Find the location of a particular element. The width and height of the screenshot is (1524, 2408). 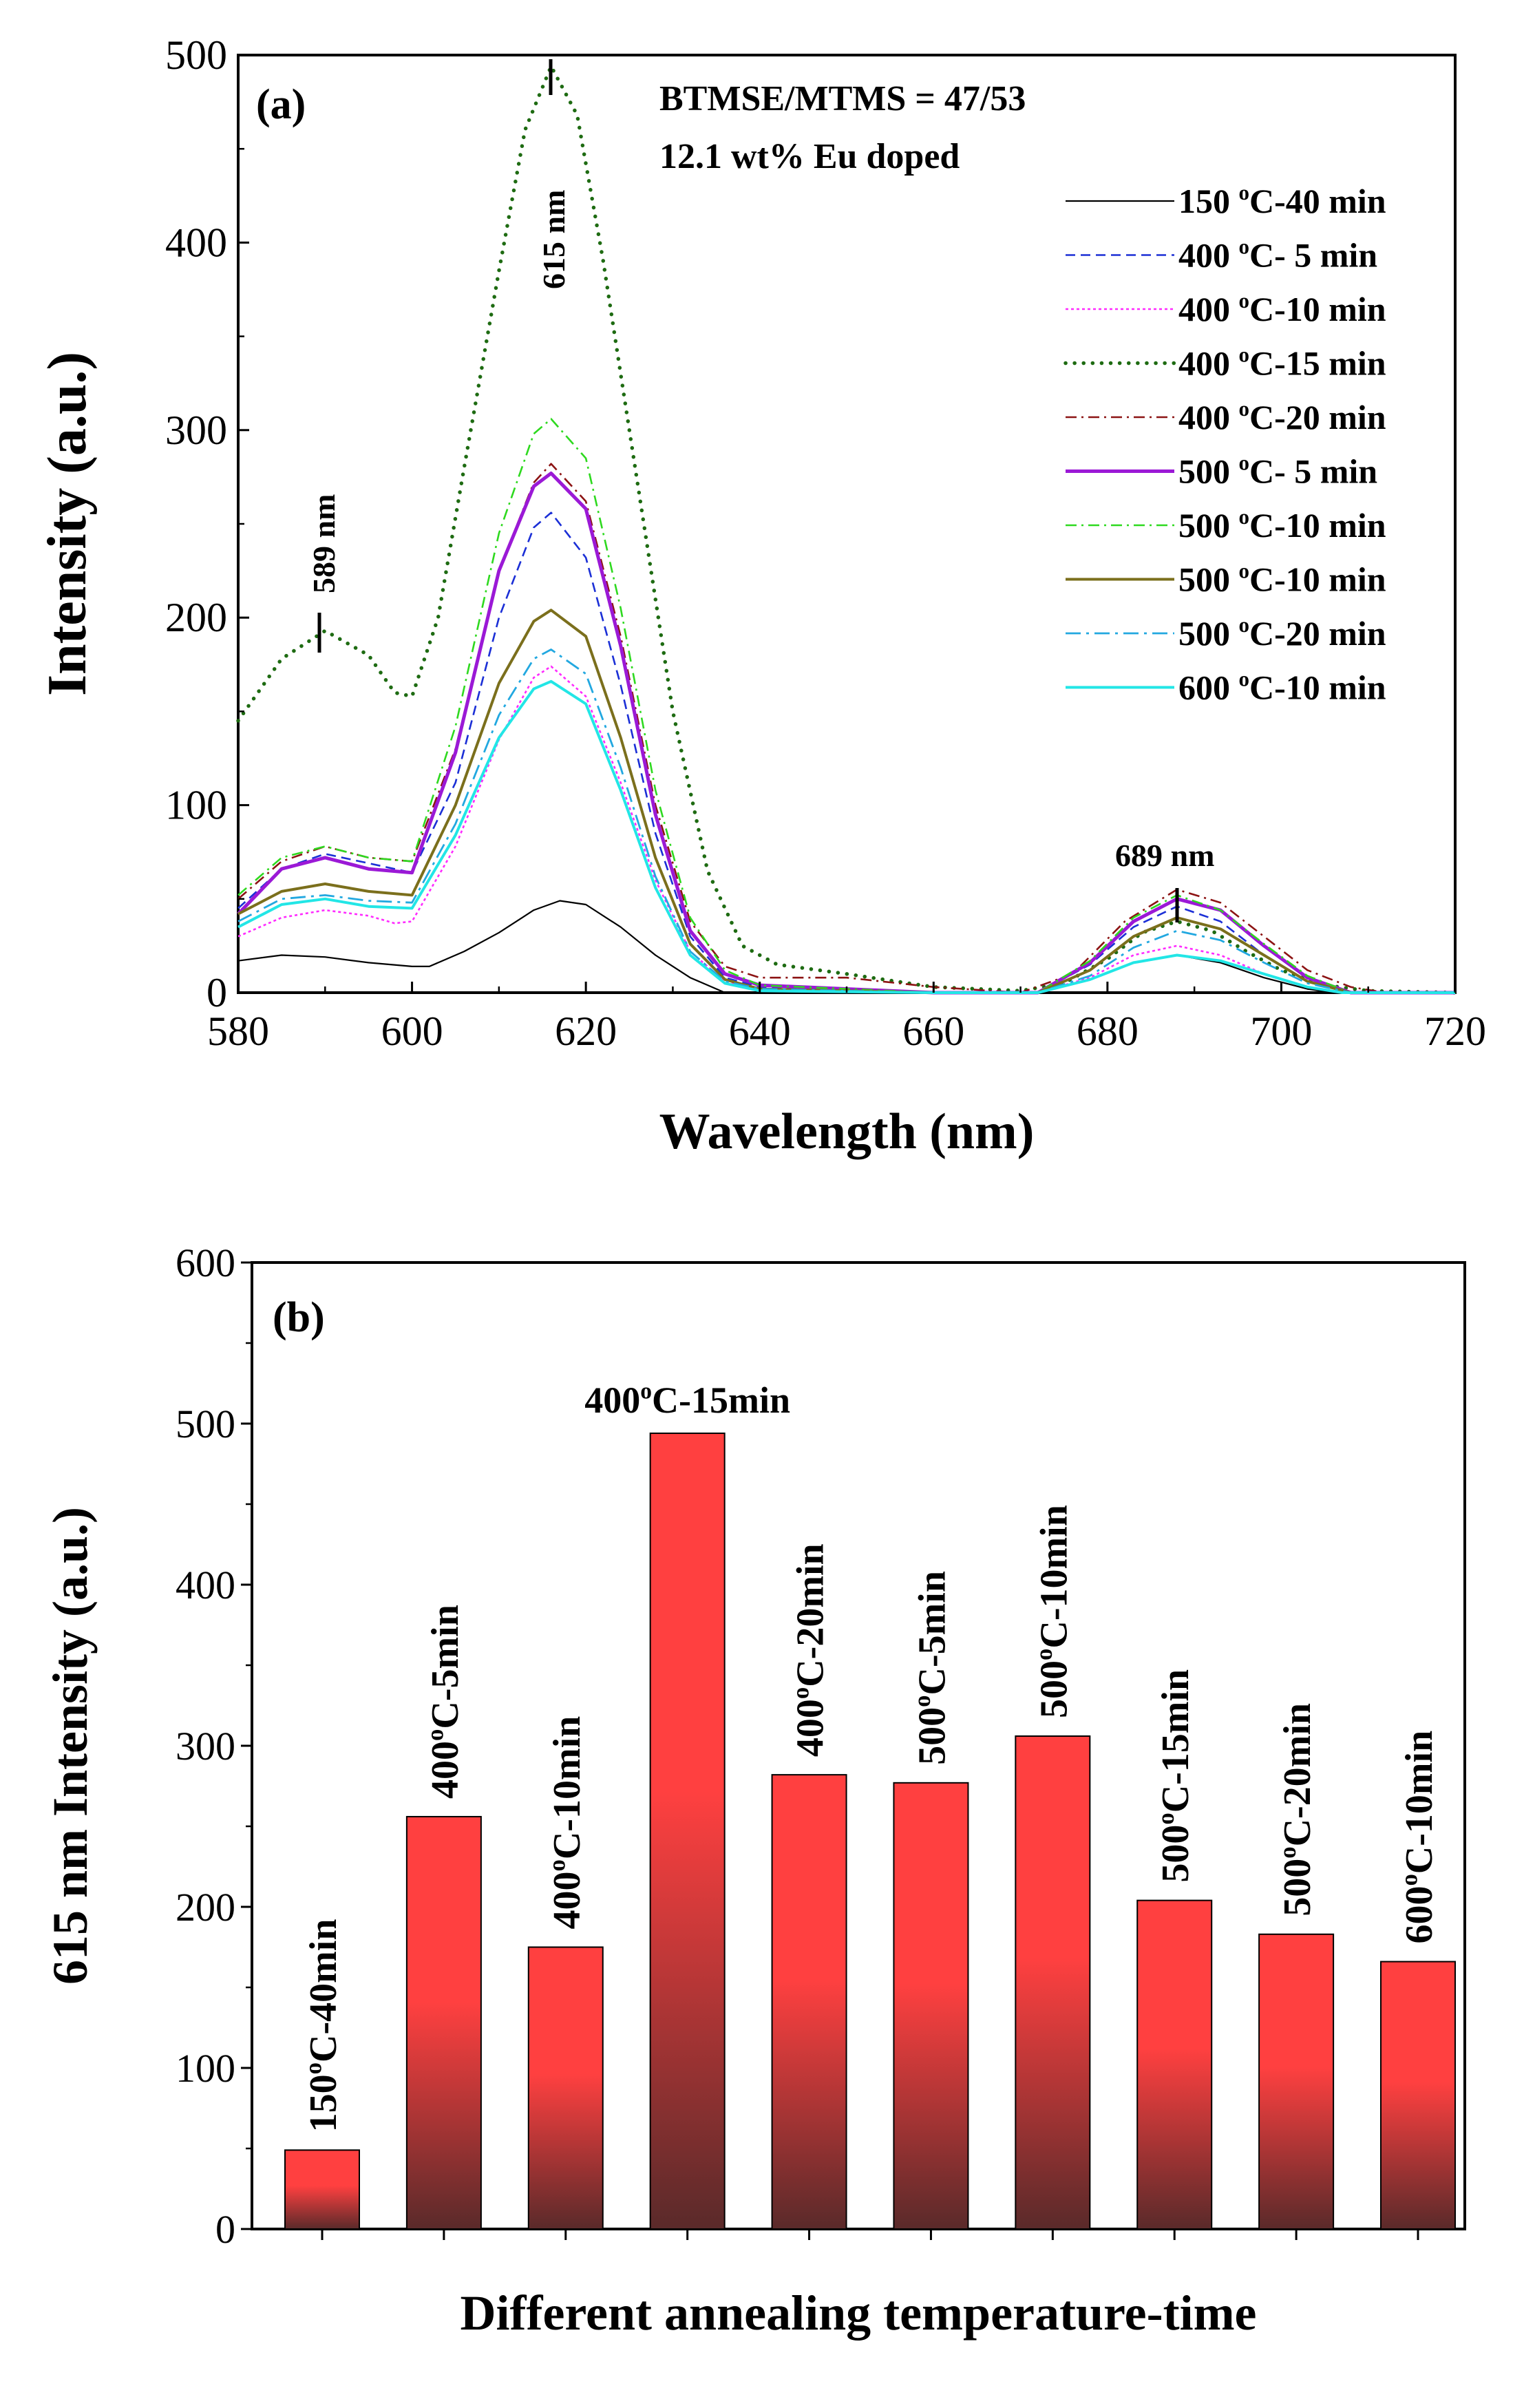

panel-a-ylabel: Intensity (a.u.) is located at coordinates (67, 524).